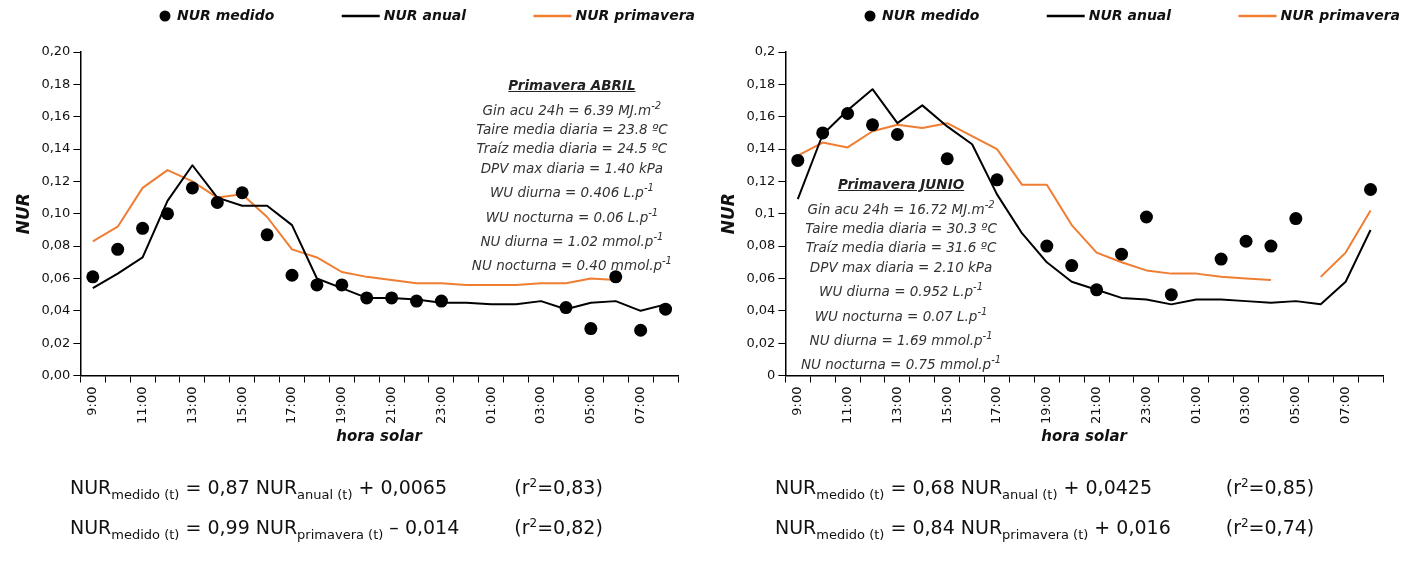 This screenshot has width=1405, height=566. What do you see at coordinates (901, 290) in the screenshot?
I see `annotation: WU diurna = 0.952 L.p$^{-1}$` at bounding box center [901, 290].